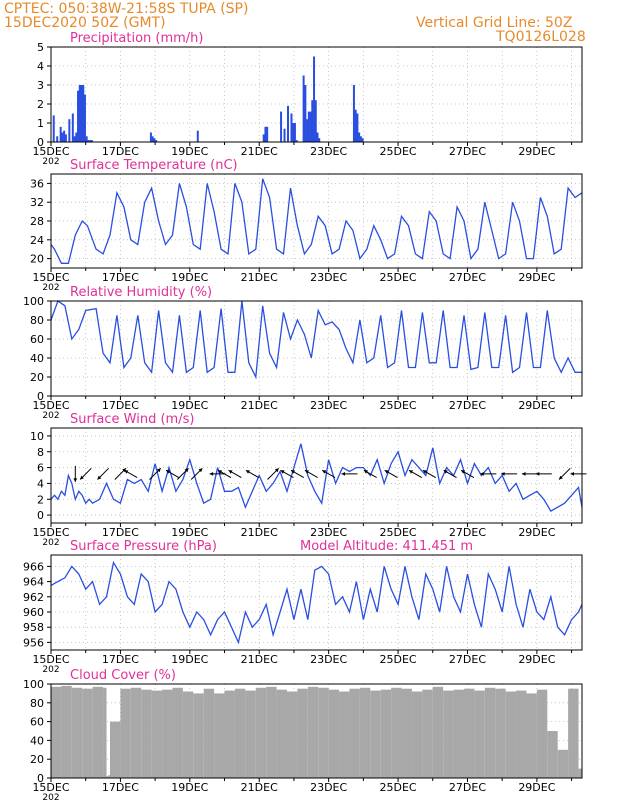 The image size is (618, 800). What do you see at coordinates (85, 23) in the screenshot?
I see `run-date-label: 15DEC2020 50Z (GMT)` at bounding box center [85, 23].